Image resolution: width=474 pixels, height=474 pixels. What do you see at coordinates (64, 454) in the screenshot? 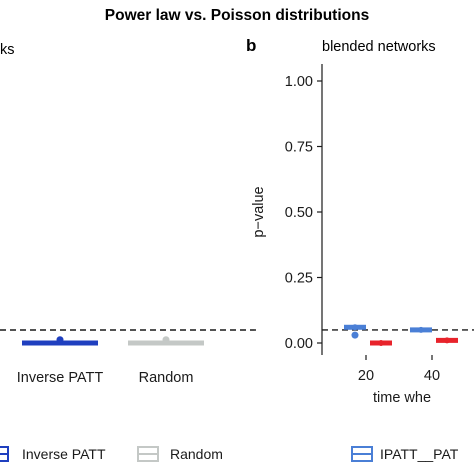
I see `legend-label-inverse-patt: Inverse PATT` at bounding box center [64, 454].